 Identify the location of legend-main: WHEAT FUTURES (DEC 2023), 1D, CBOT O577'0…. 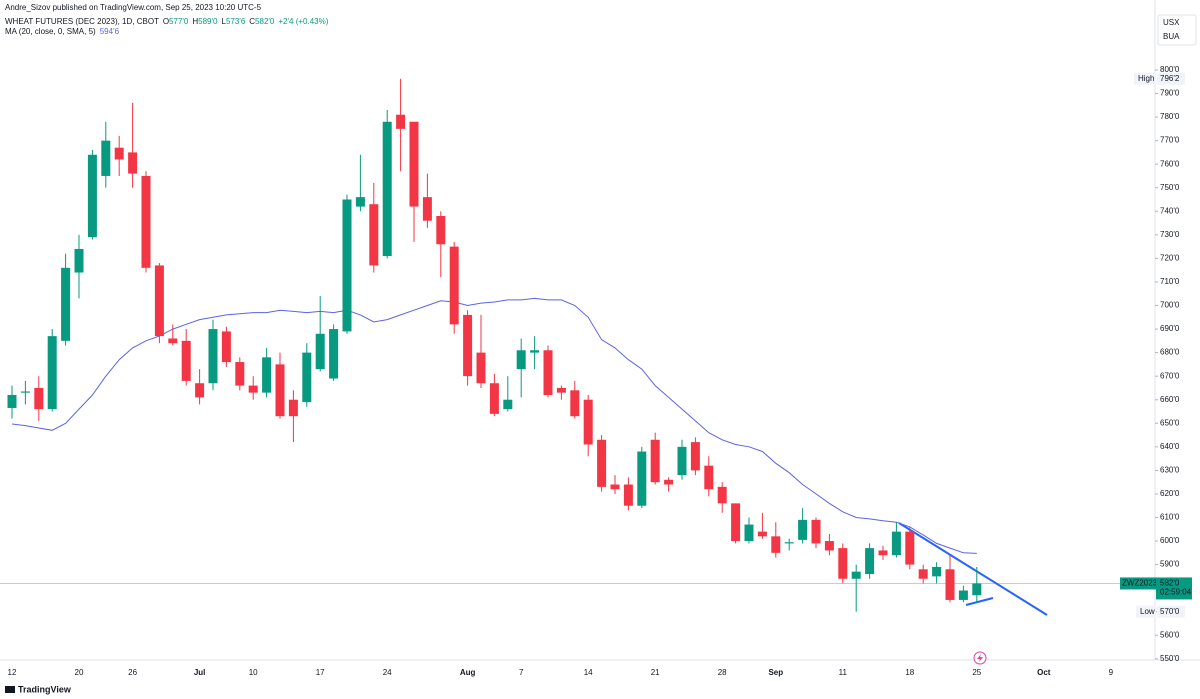
(167, 21).